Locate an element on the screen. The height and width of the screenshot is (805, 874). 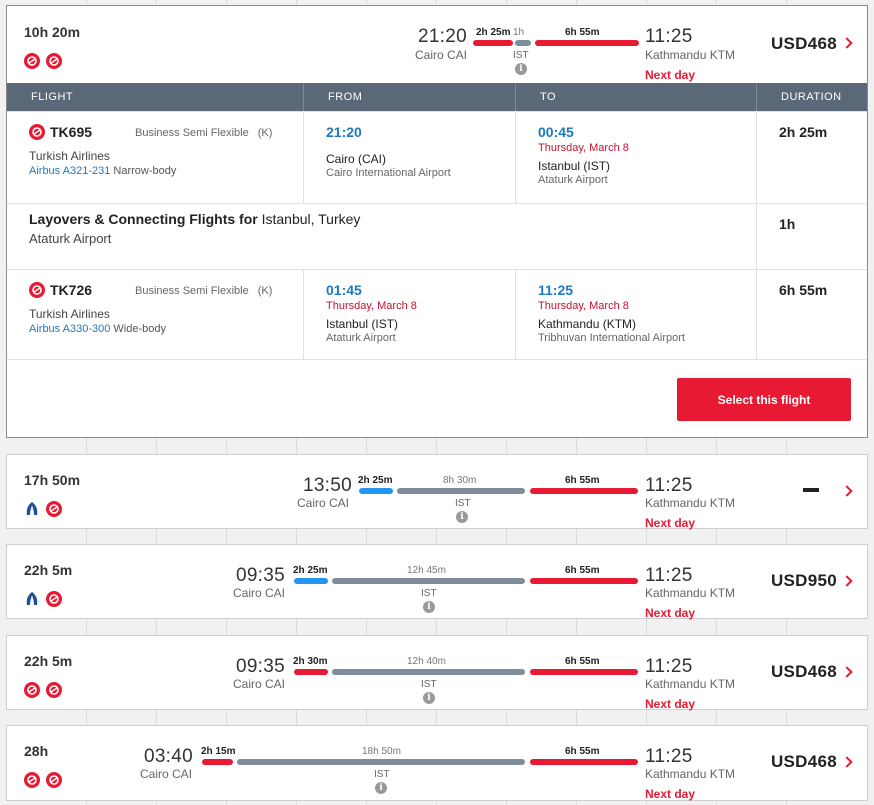
from-time: 01:45 is located at coordinates (344, 290).